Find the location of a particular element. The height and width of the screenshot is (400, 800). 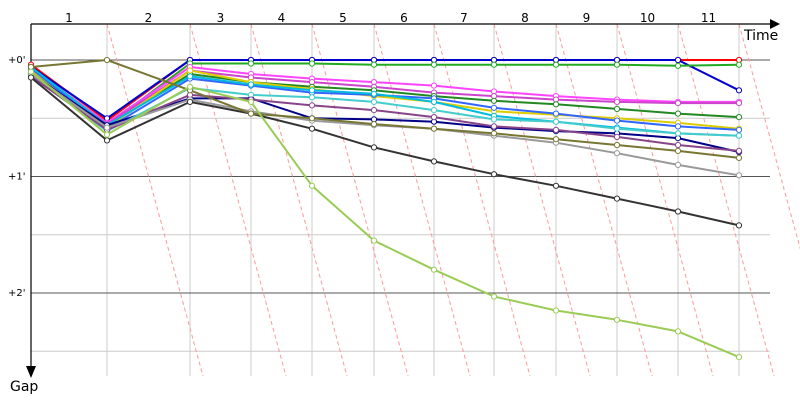

time-axis-arrow is located at coordinates (775, 24).